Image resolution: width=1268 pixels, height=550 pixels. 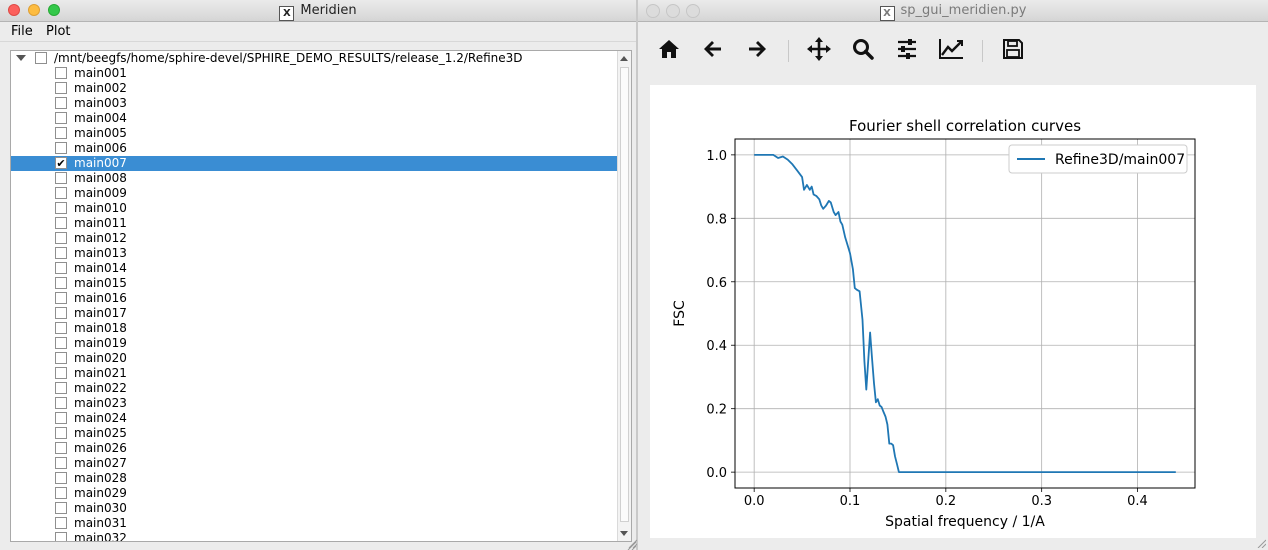 What do you see at coordinates (713, 49) in the screenshot?
I see `back-arrow-icon` at bounding box center [713, 49].